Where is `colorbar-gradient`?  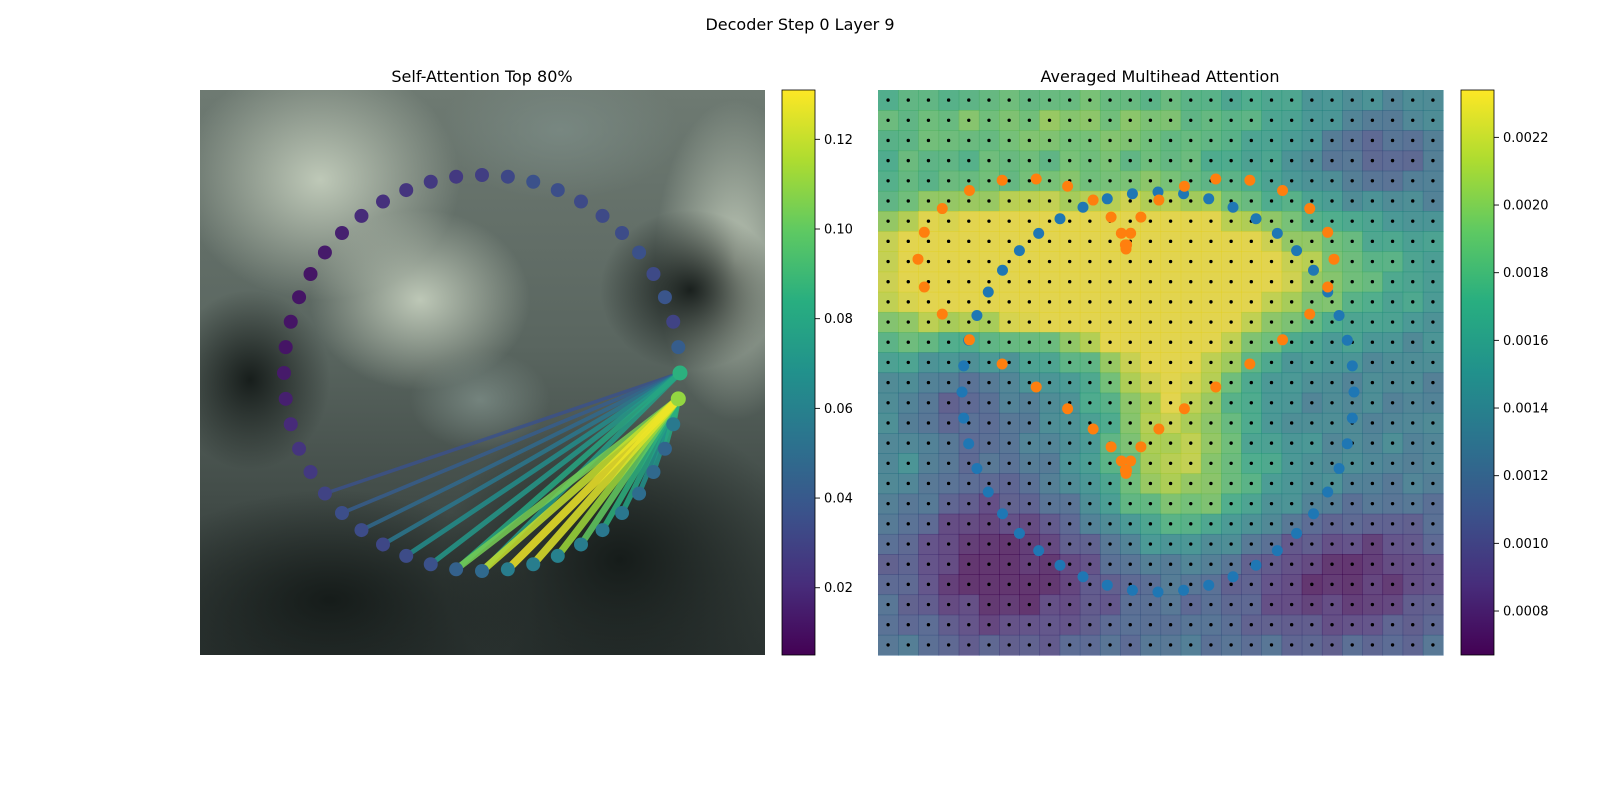 colorbar-gradient is located at coordinates (798, 372).